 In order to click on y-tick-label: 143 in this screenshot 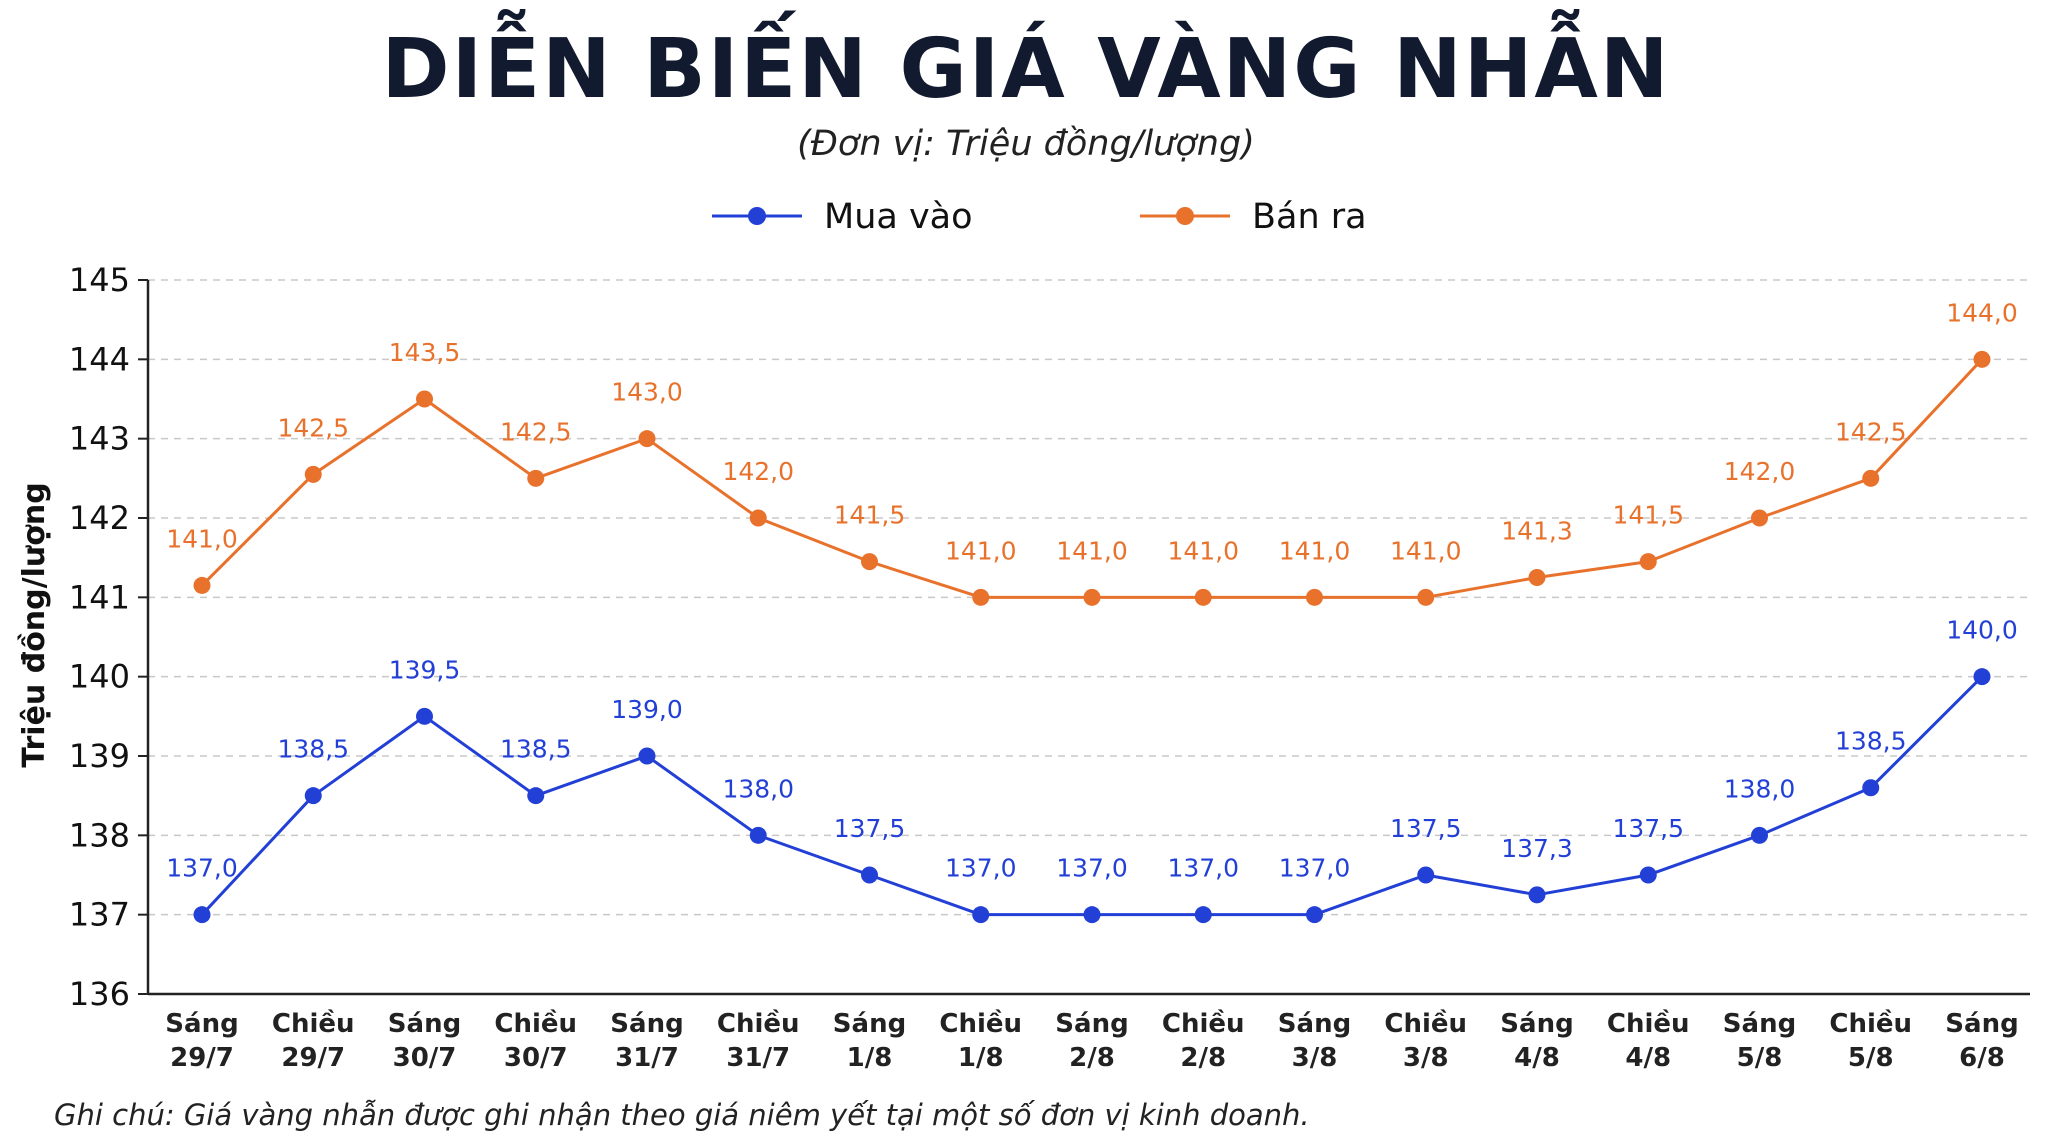, I will do `click(99, 439)`.